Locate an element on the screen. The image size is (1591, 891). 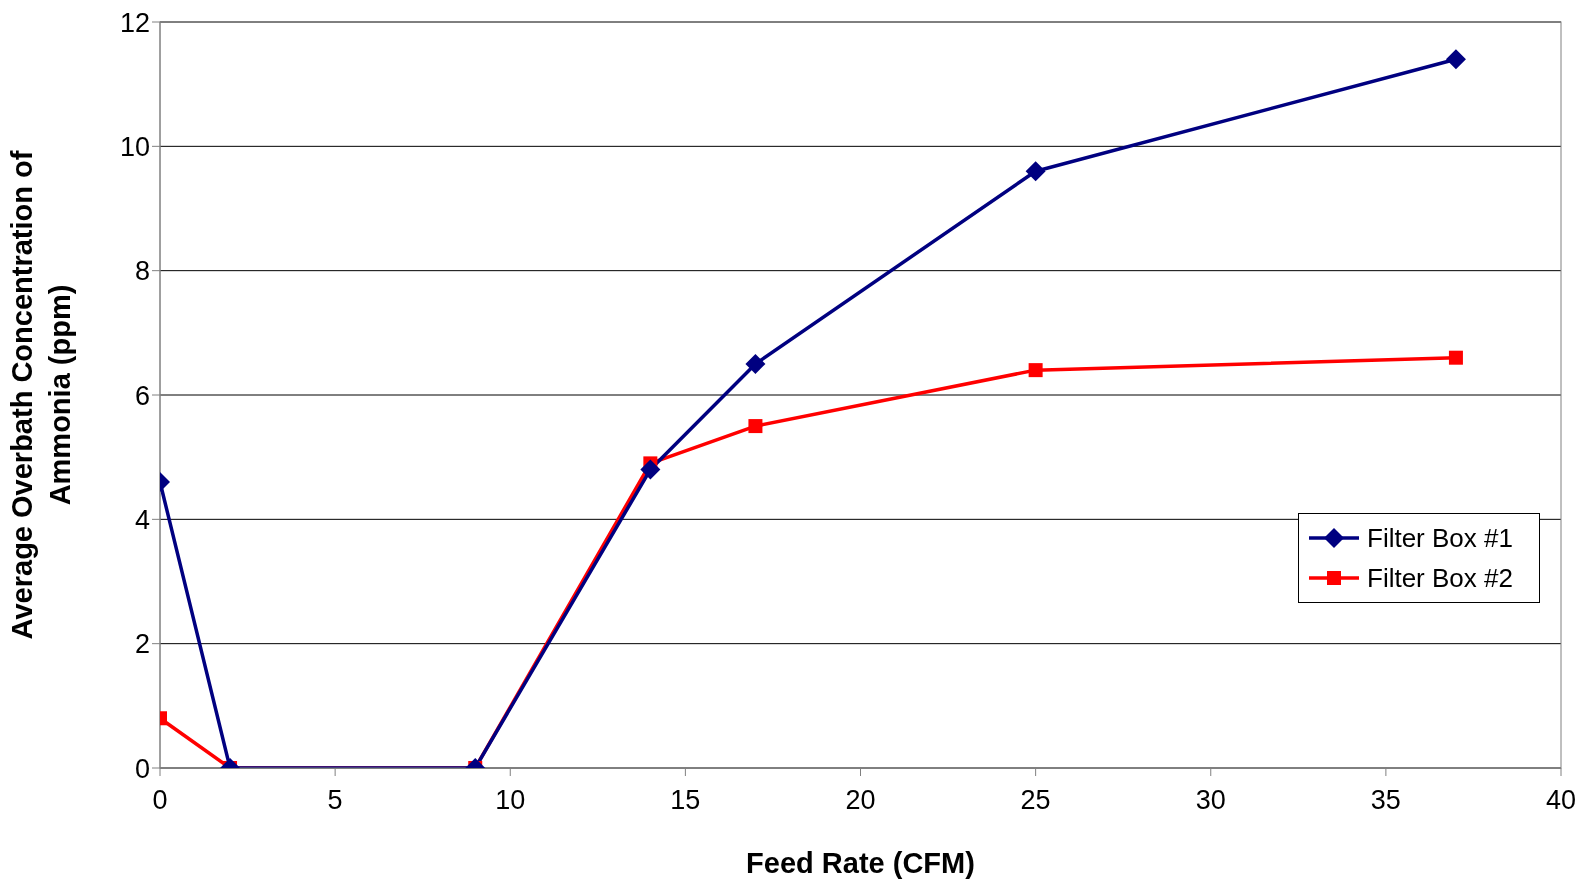
x-tick-label: 35 is located at coordinates (1385, 800).